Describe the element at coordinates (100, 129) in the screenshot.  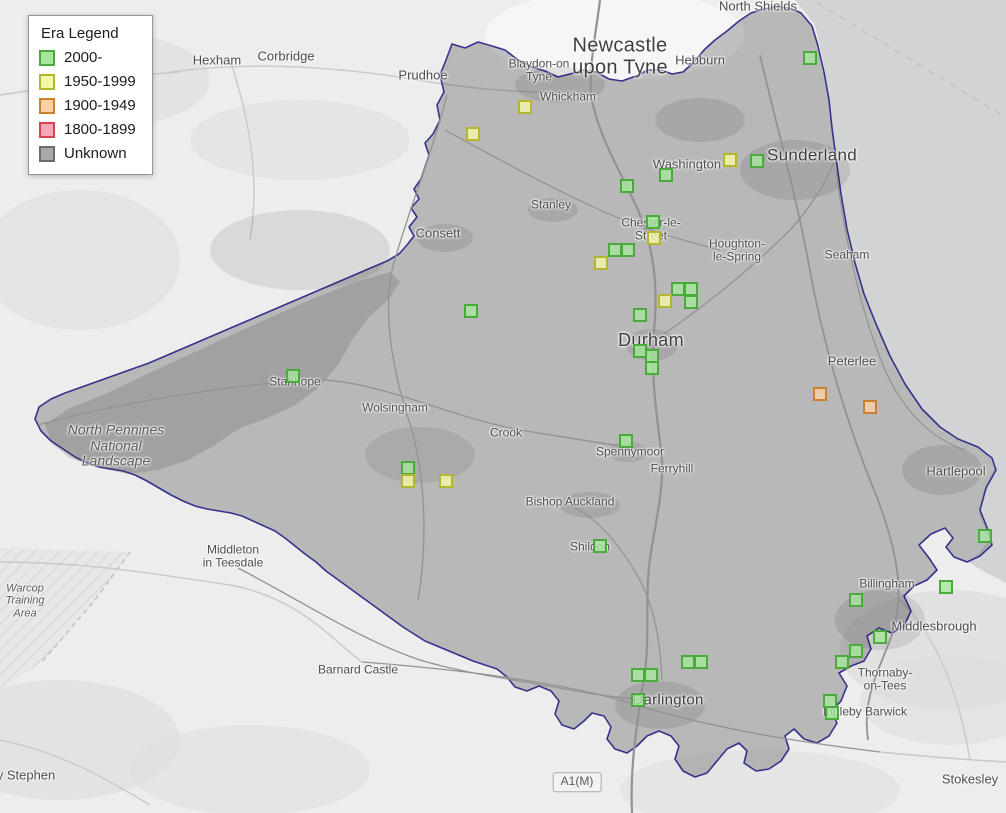
I see `legend-item-label: 1800-1899` at that location.